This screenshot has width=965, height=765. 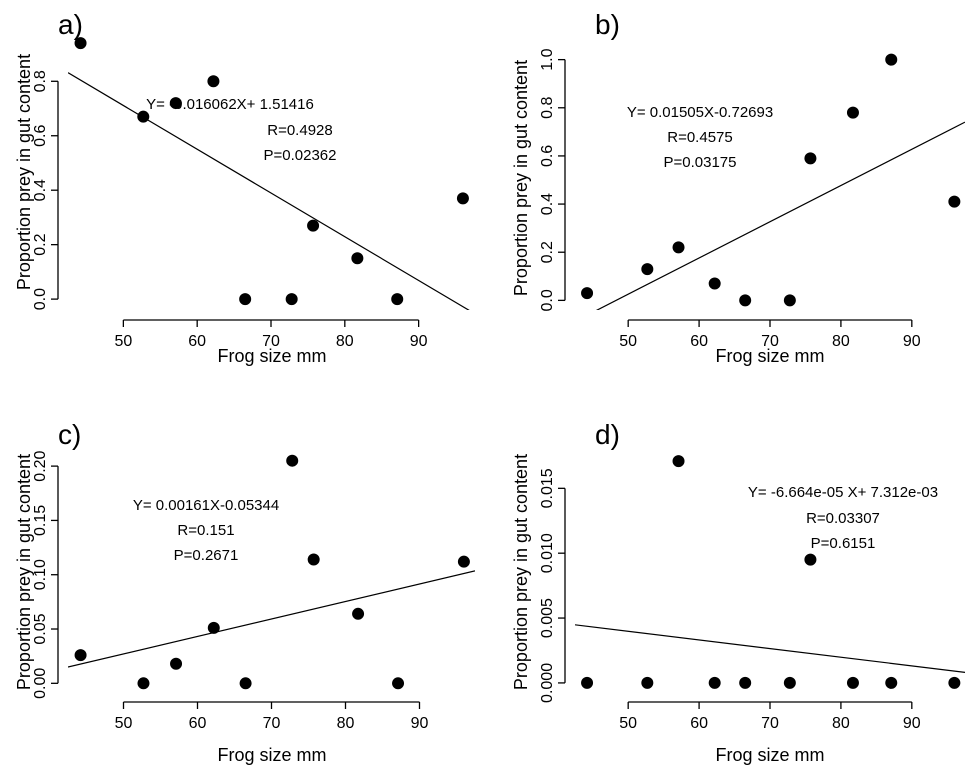 I want to click on annotation-p-value: P=0.2671, so click(x=206, y=555).